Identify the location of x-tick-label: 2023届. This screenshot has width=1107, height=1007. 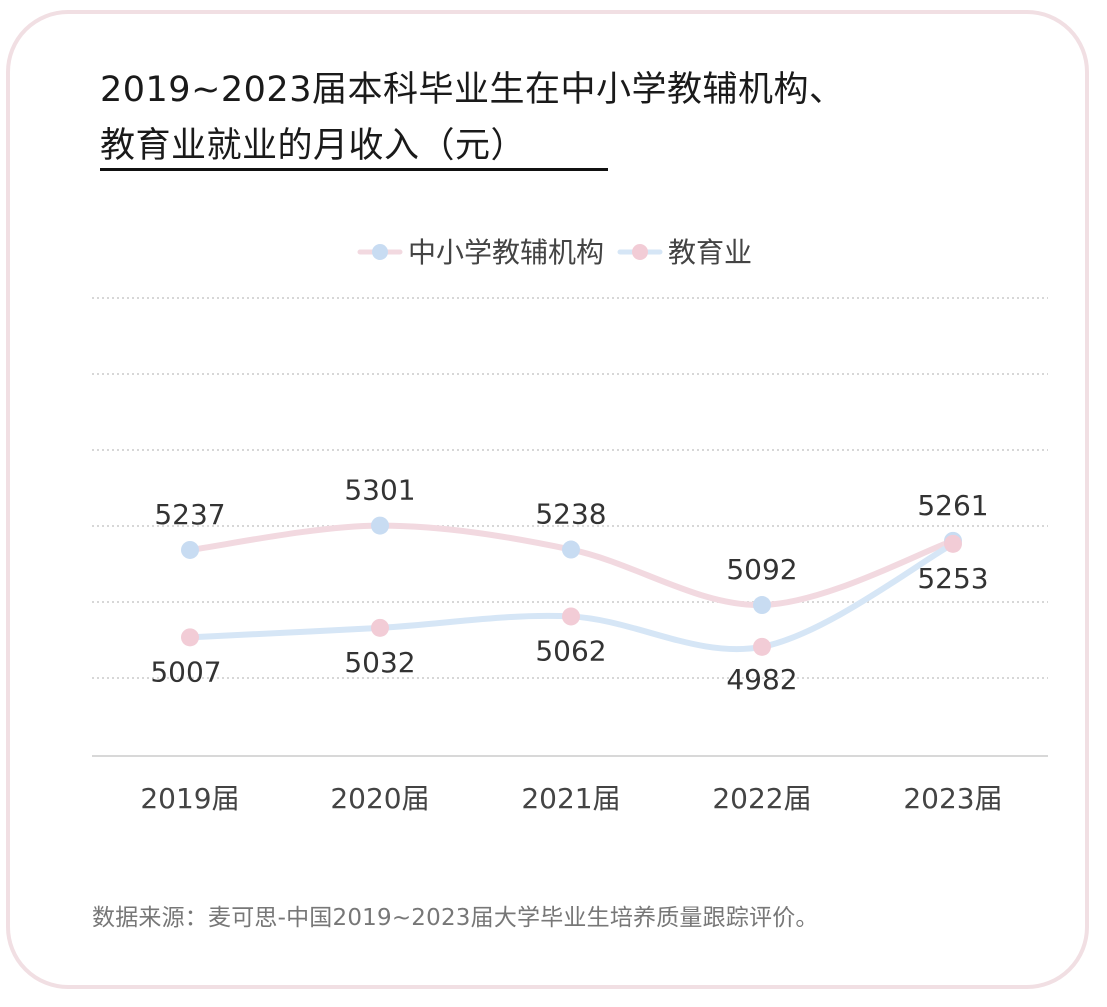
(952, 798).